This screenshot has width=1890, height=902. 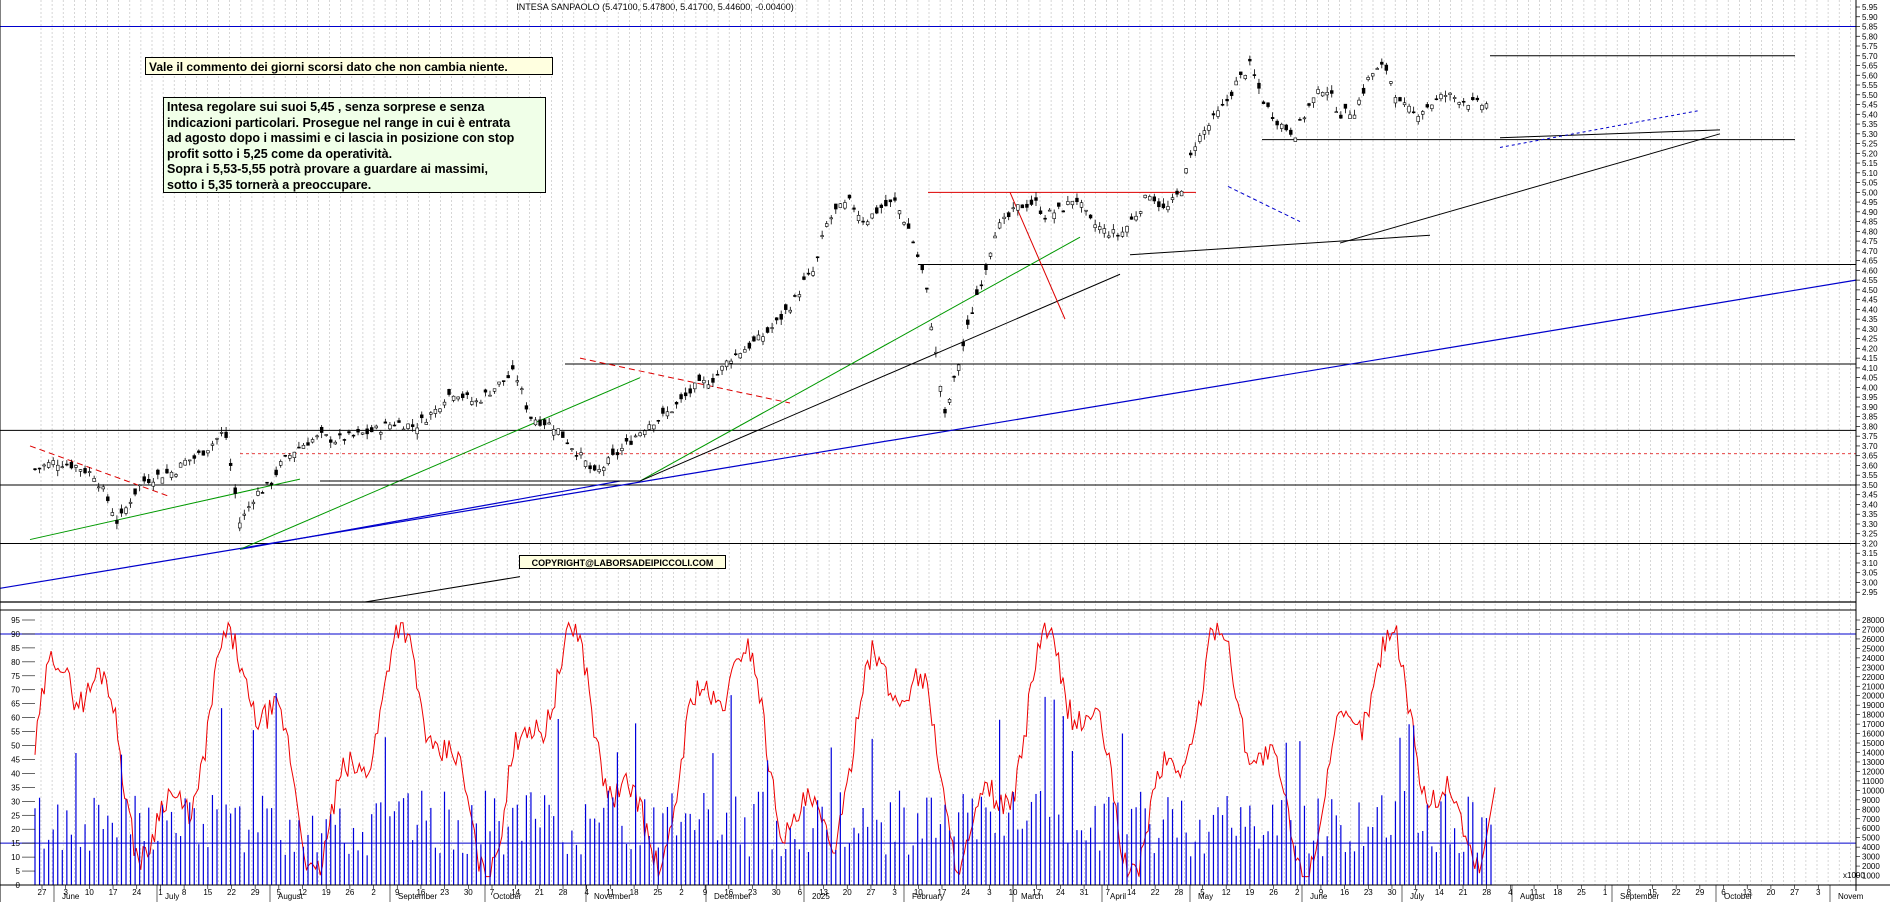 I want to click on volume-tick-label: 7000, so click(x=1871, y=819).